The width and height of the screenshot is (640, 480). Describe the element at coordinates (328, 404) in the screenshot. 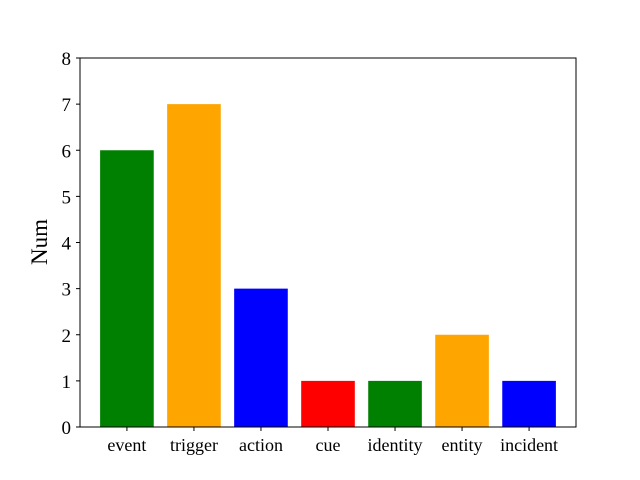

I see `bar-cue` at that location.